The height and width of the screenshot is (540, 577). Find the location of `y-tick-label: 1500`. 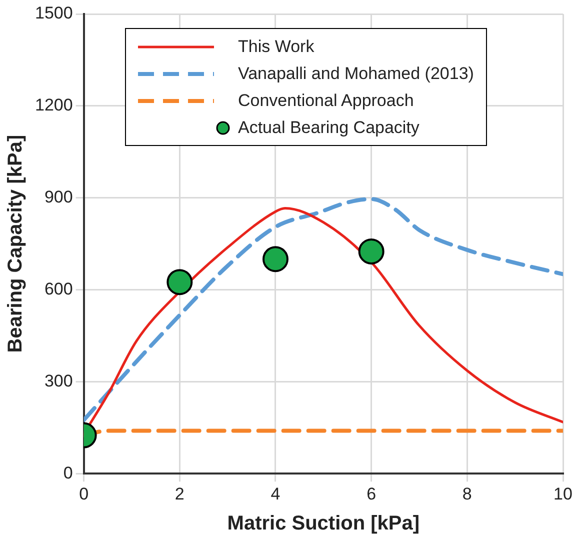

y-tick-label: 1500 is located at coordinates (53, 13).